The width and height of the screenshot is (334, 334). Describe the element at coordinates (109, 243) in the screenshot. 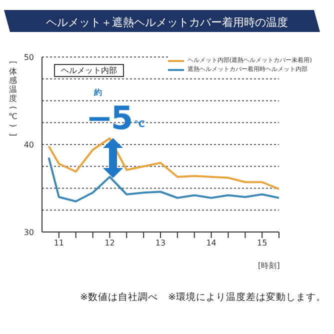

I see `x-tick-label: 12` at that location.